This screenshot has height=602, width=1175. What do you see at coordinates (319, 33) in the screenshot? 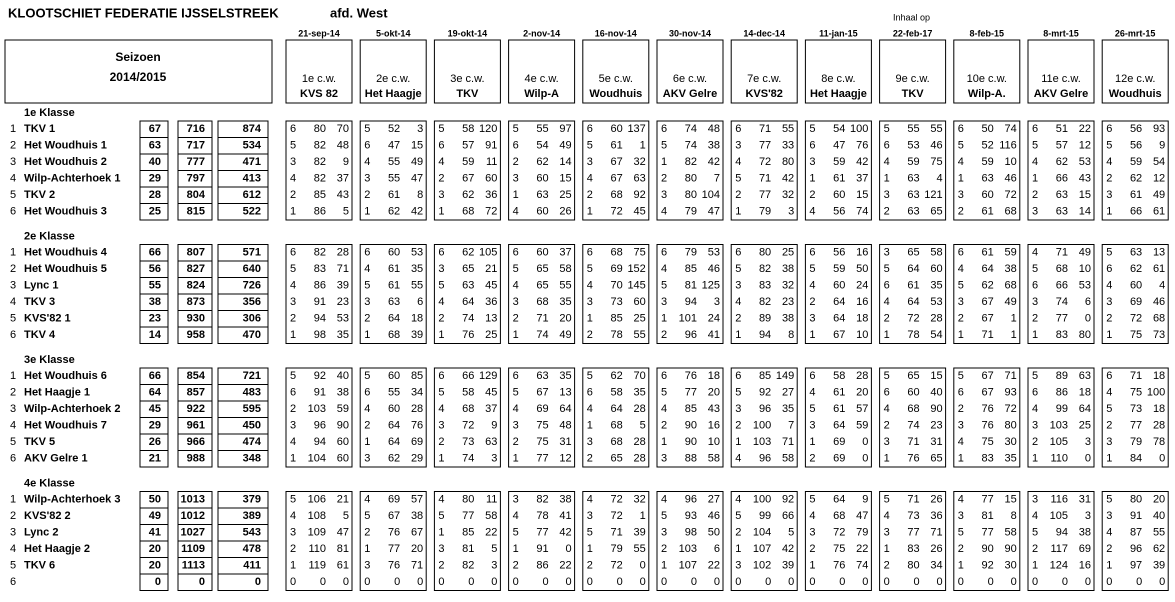
I see `round-date: 21-sep-14` at bounding box center [319, 33].